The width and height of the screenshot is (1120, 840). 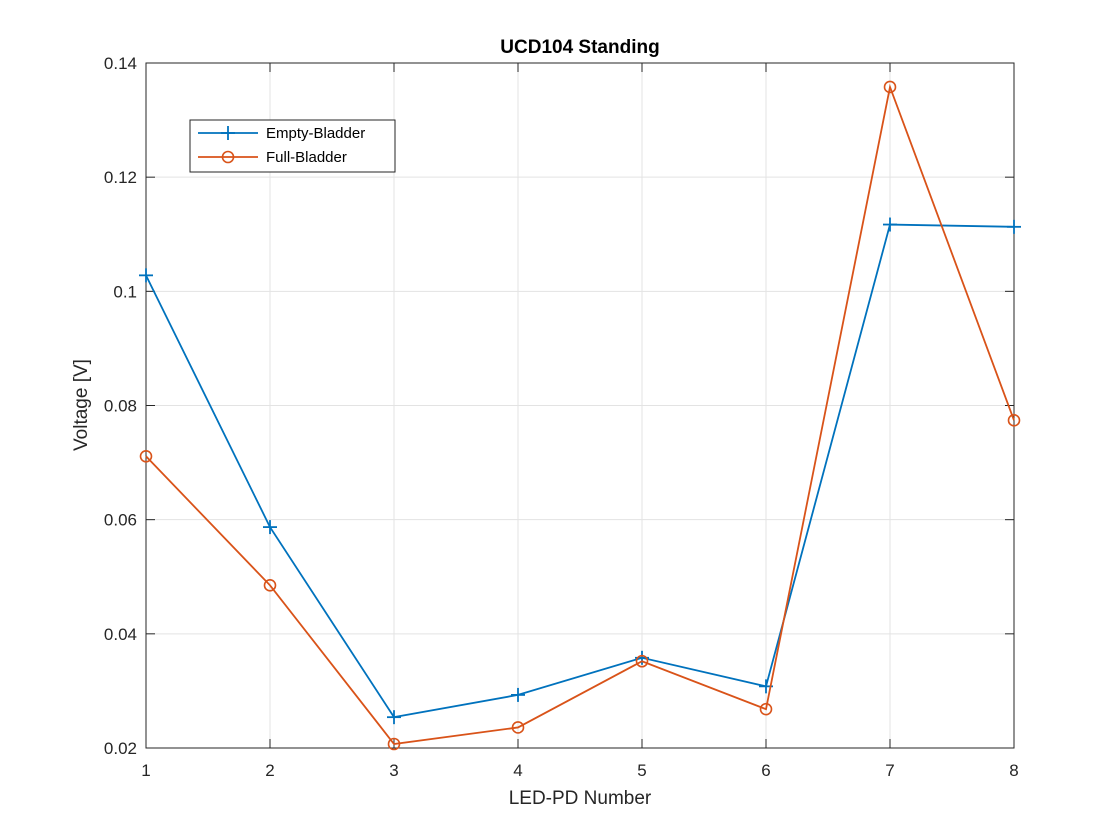 I want to click on x-tick-label: 1, so click(x=145, y=770).